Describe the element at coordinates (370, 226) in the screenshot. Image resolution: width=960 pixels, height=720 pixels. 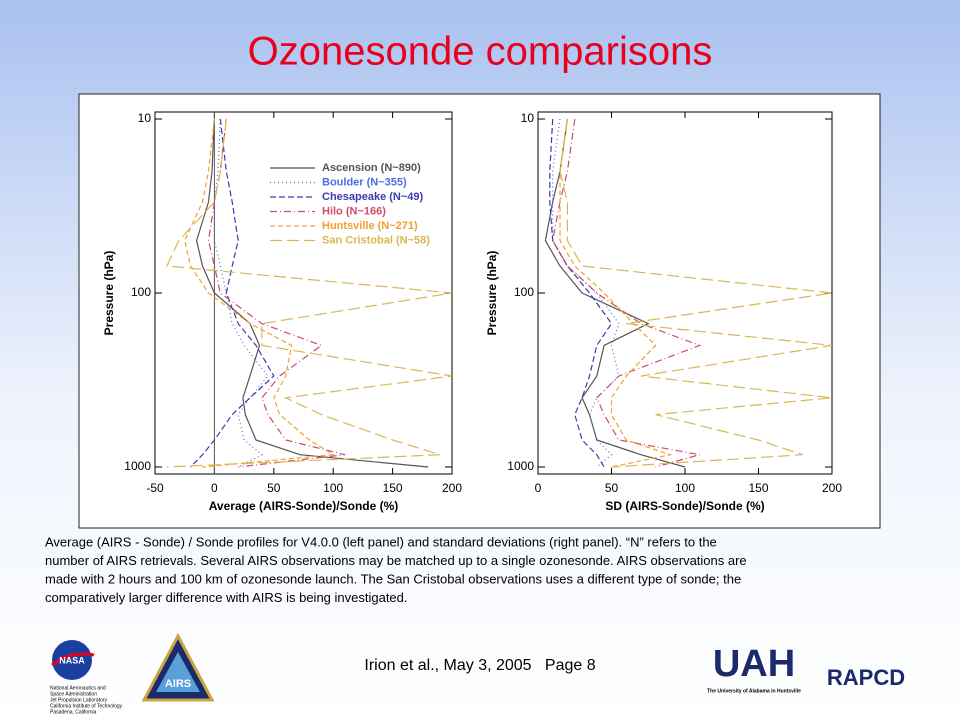
I see `legend-label: Huntsville (N~271)` at that location.